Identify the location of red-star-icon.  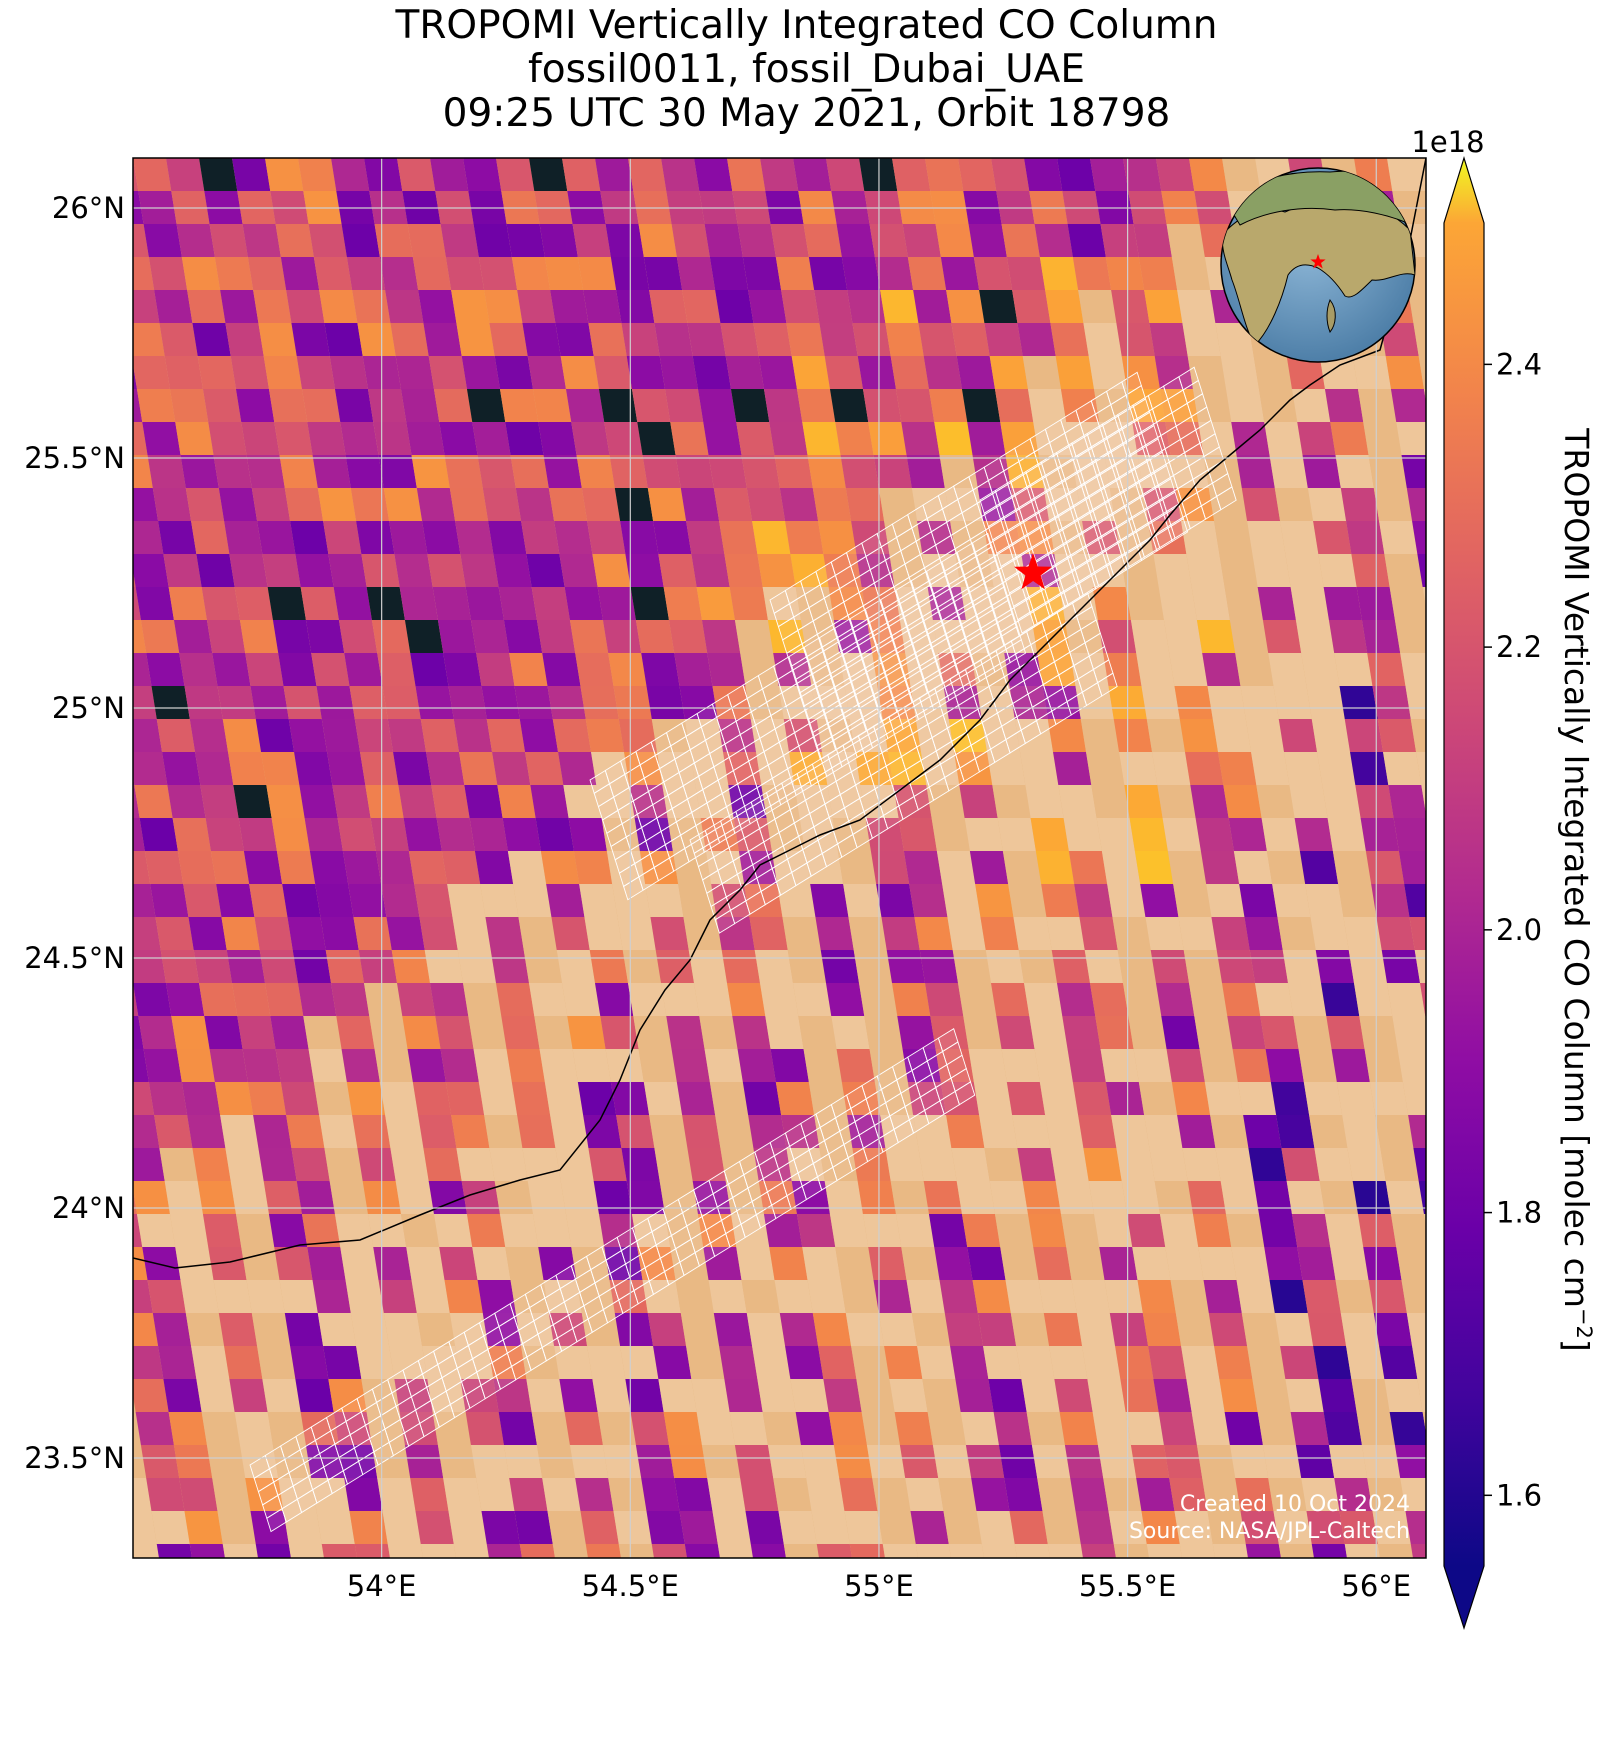
(1033, 571).